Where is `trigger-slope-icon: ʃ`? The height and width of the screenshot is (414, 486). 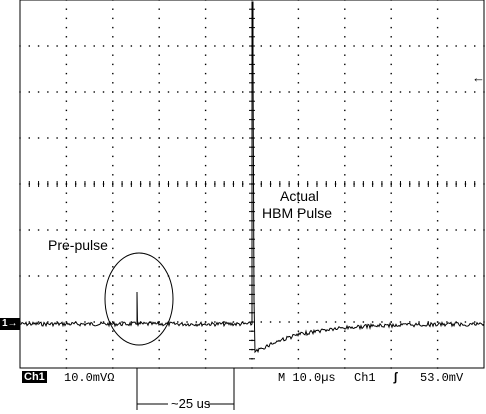 trigger-slope-icon: ʃ is located at coordinates (396, 378).